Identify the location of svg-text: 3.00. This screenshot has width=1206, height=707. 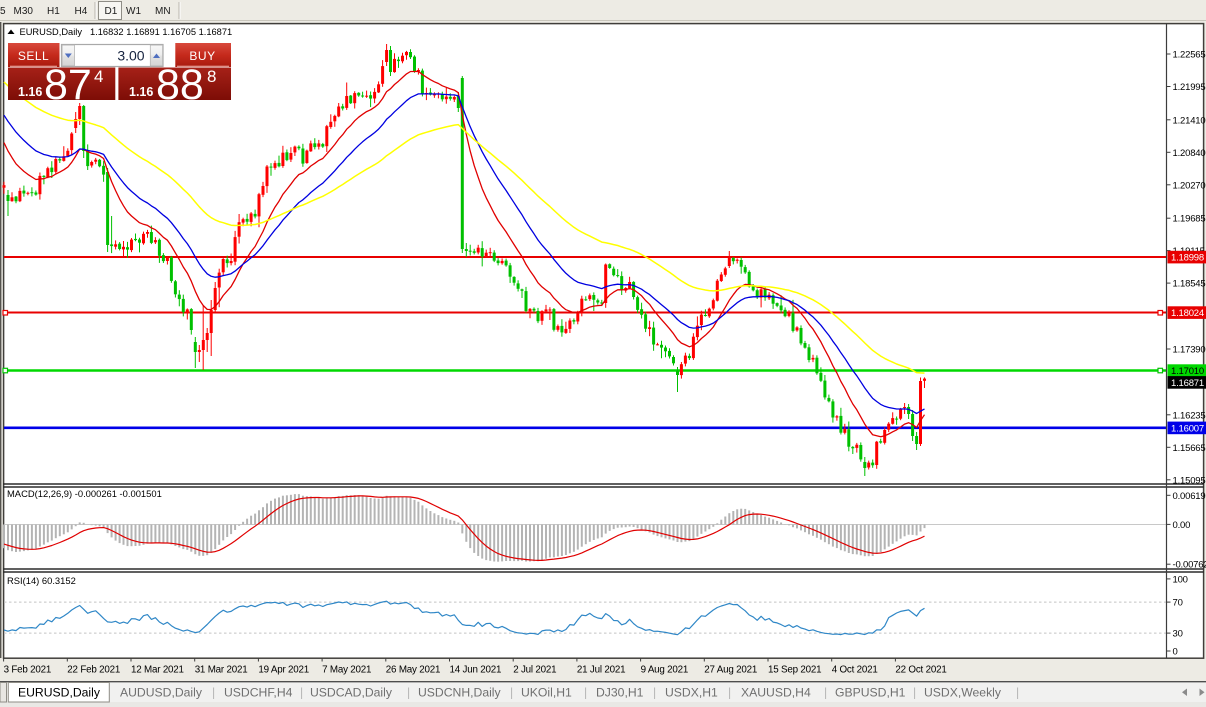
(130, 56).